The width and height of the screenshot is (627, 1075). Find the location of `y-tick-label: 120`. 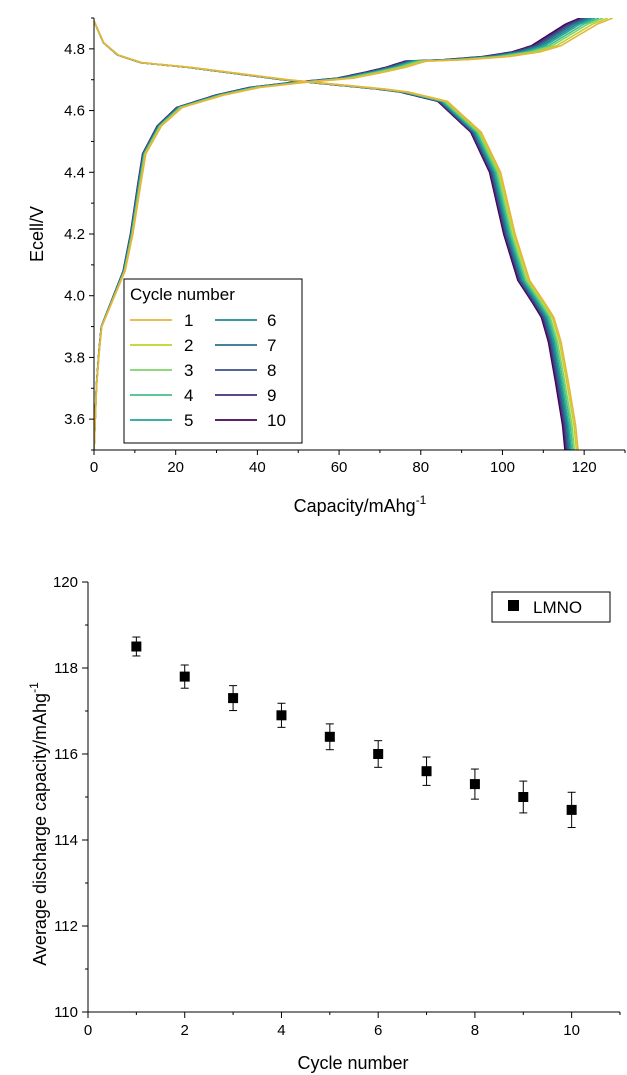

y-tick-label: 120 is located at coordinates (65, 582).